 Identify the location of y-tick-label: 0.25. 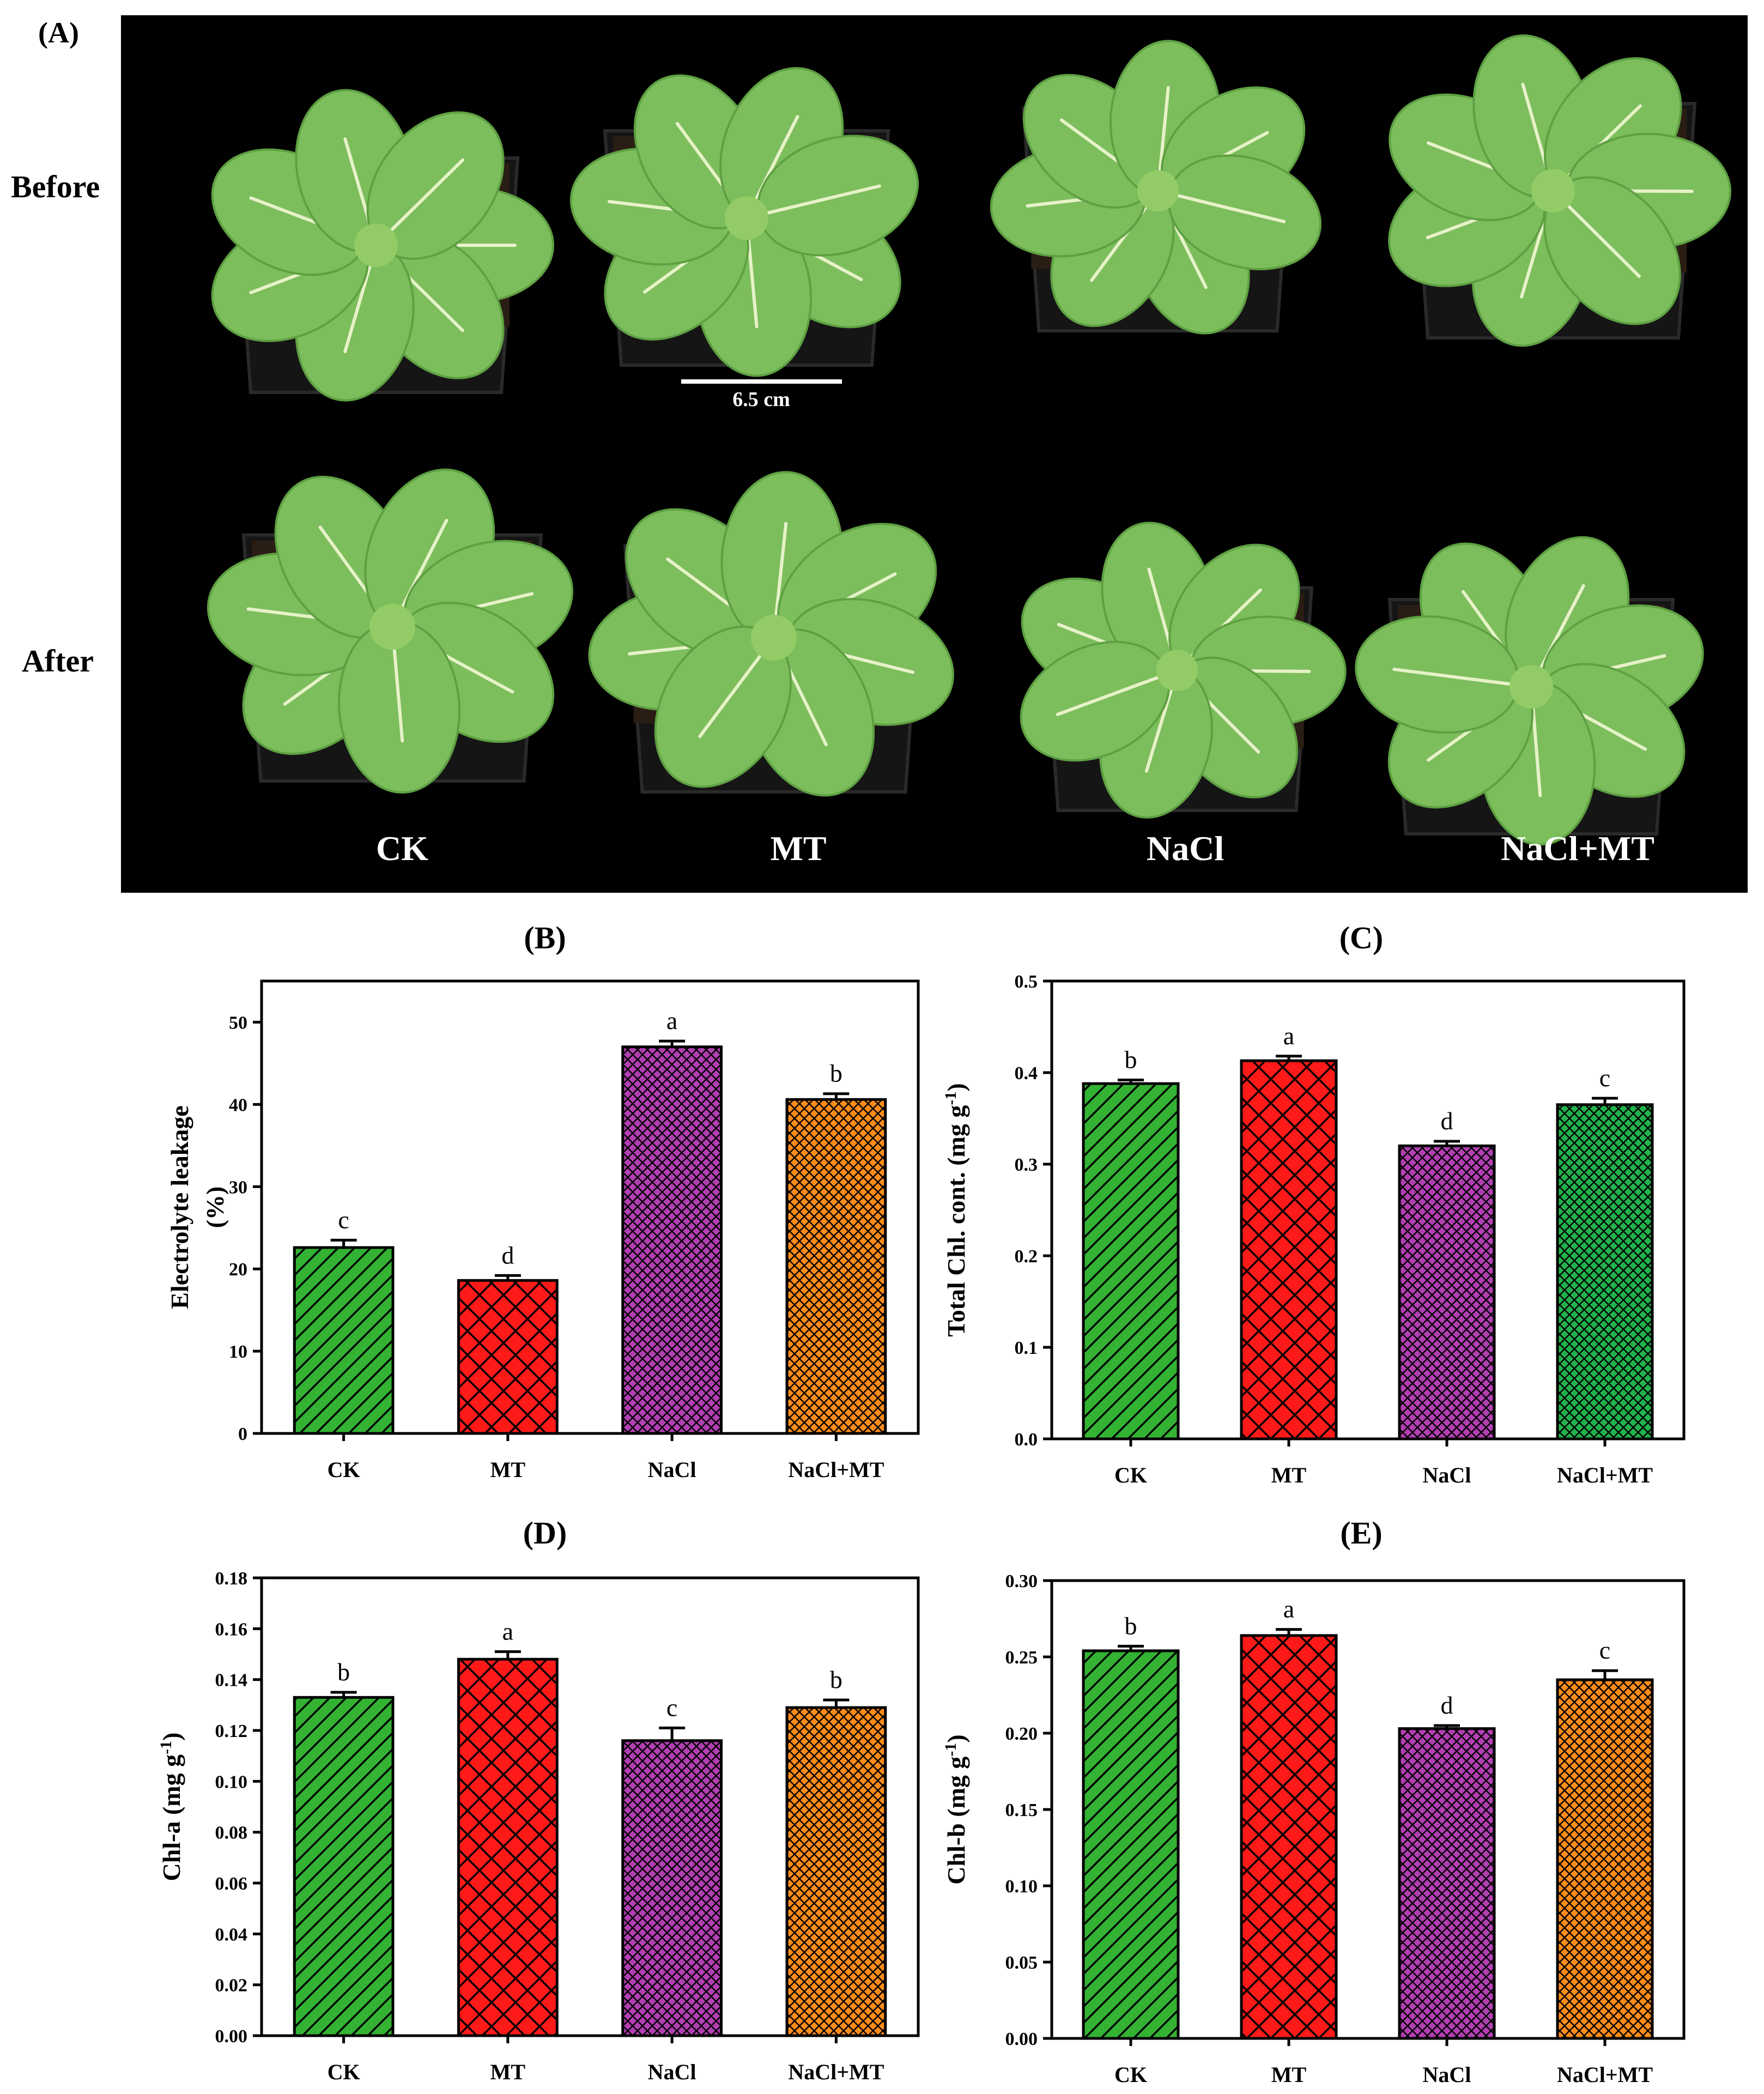
(1022, 1658).